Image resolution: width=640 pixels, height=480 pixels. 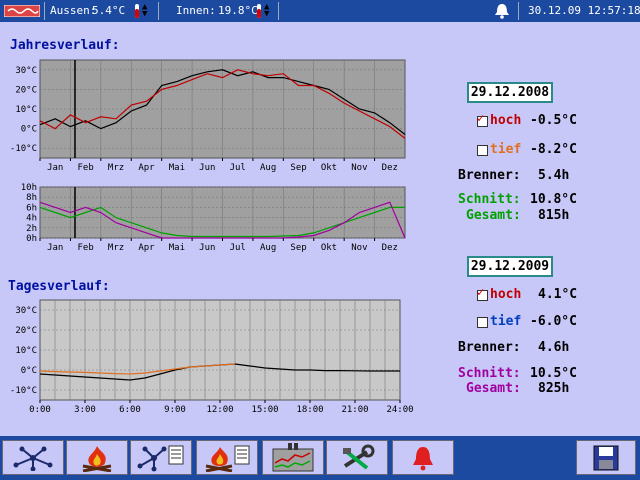 What do you see at coordinates (489, 373) in the screenshot?
I see `schnitt-label-2009: Schnitt:` at bounding box center [489, 373].